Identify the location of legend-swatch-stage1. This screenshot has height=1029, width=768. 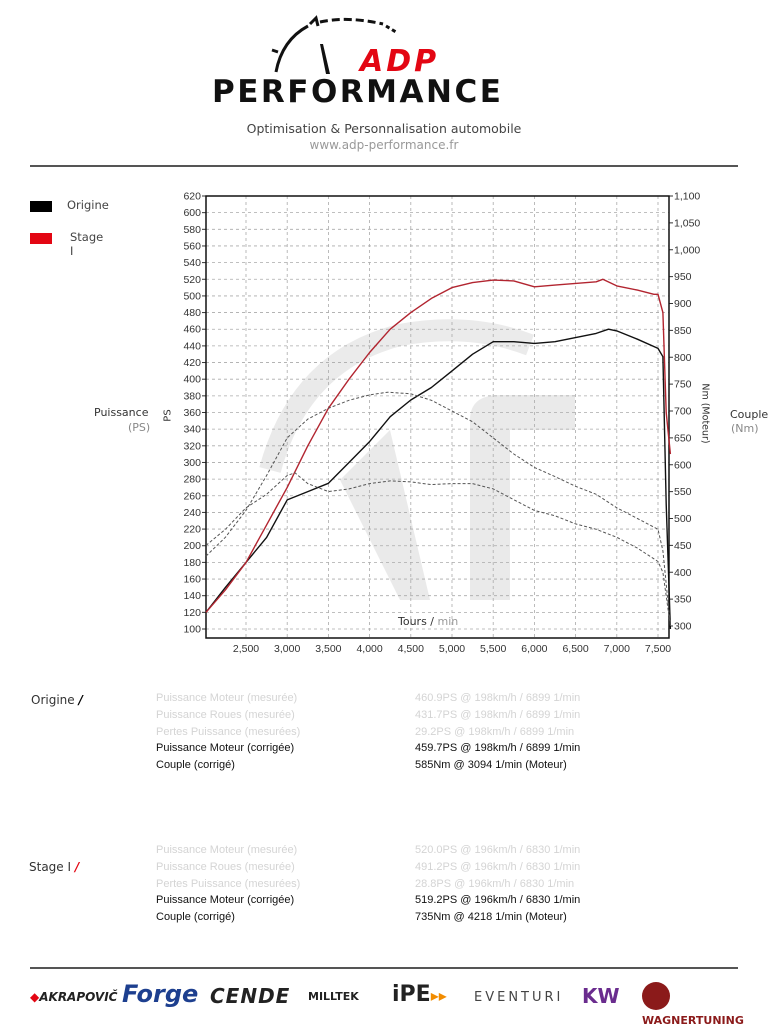
(41, 238).